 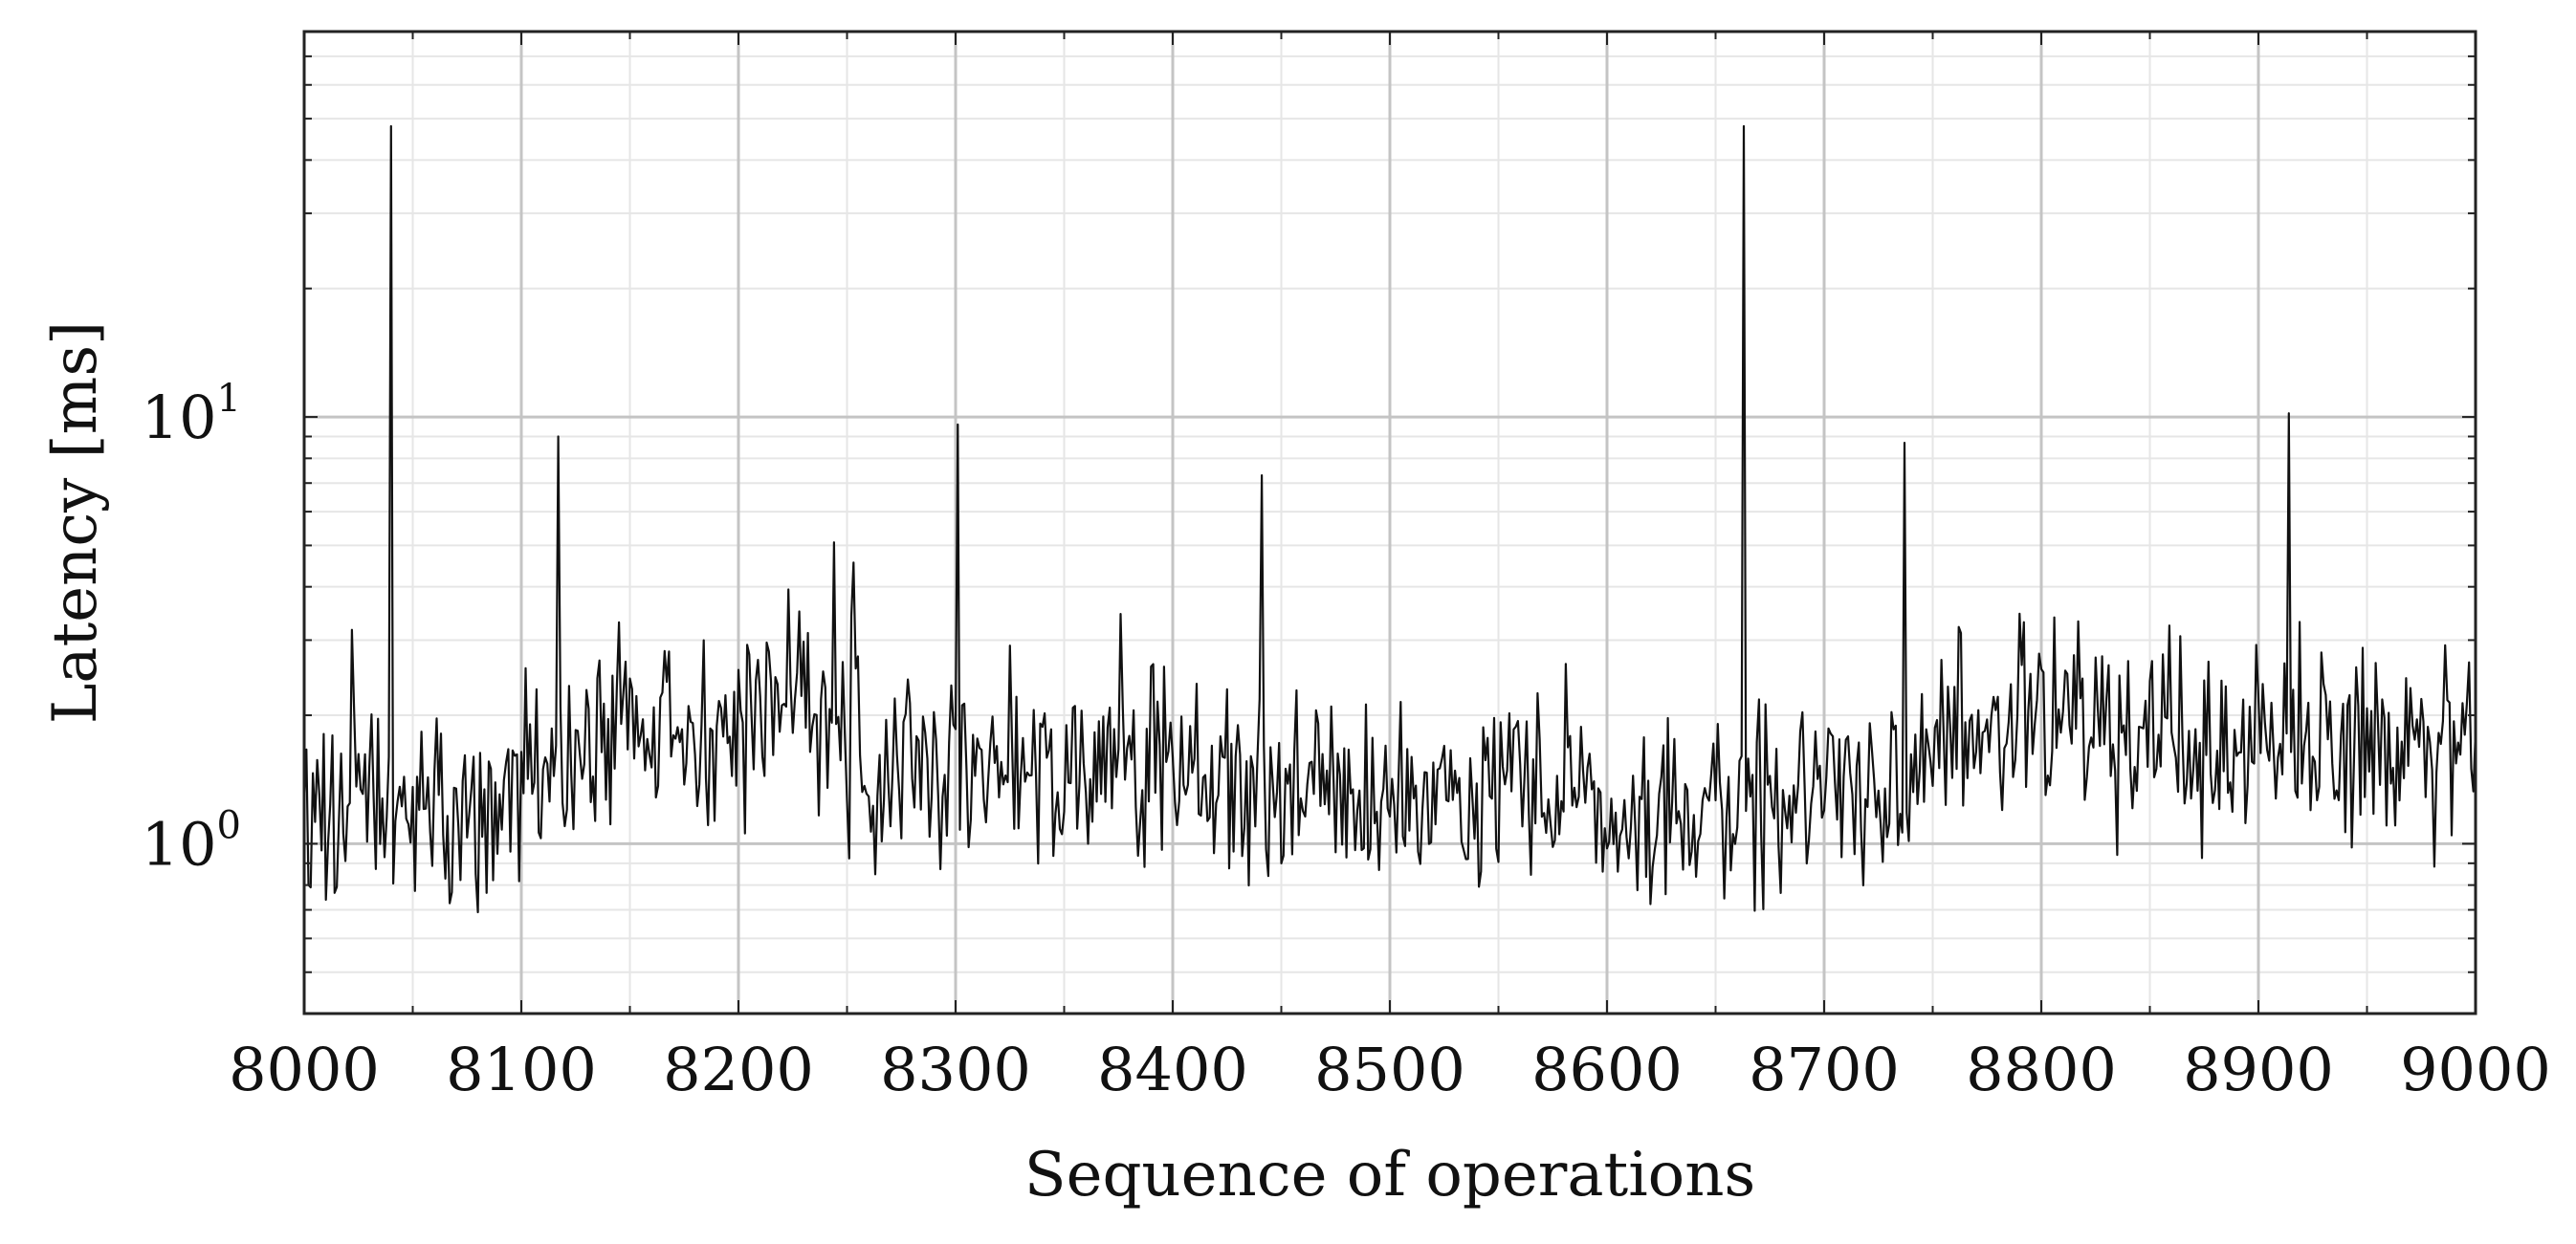 I want to click on x-tick-label: 8300, so click(x=955, y=1069).